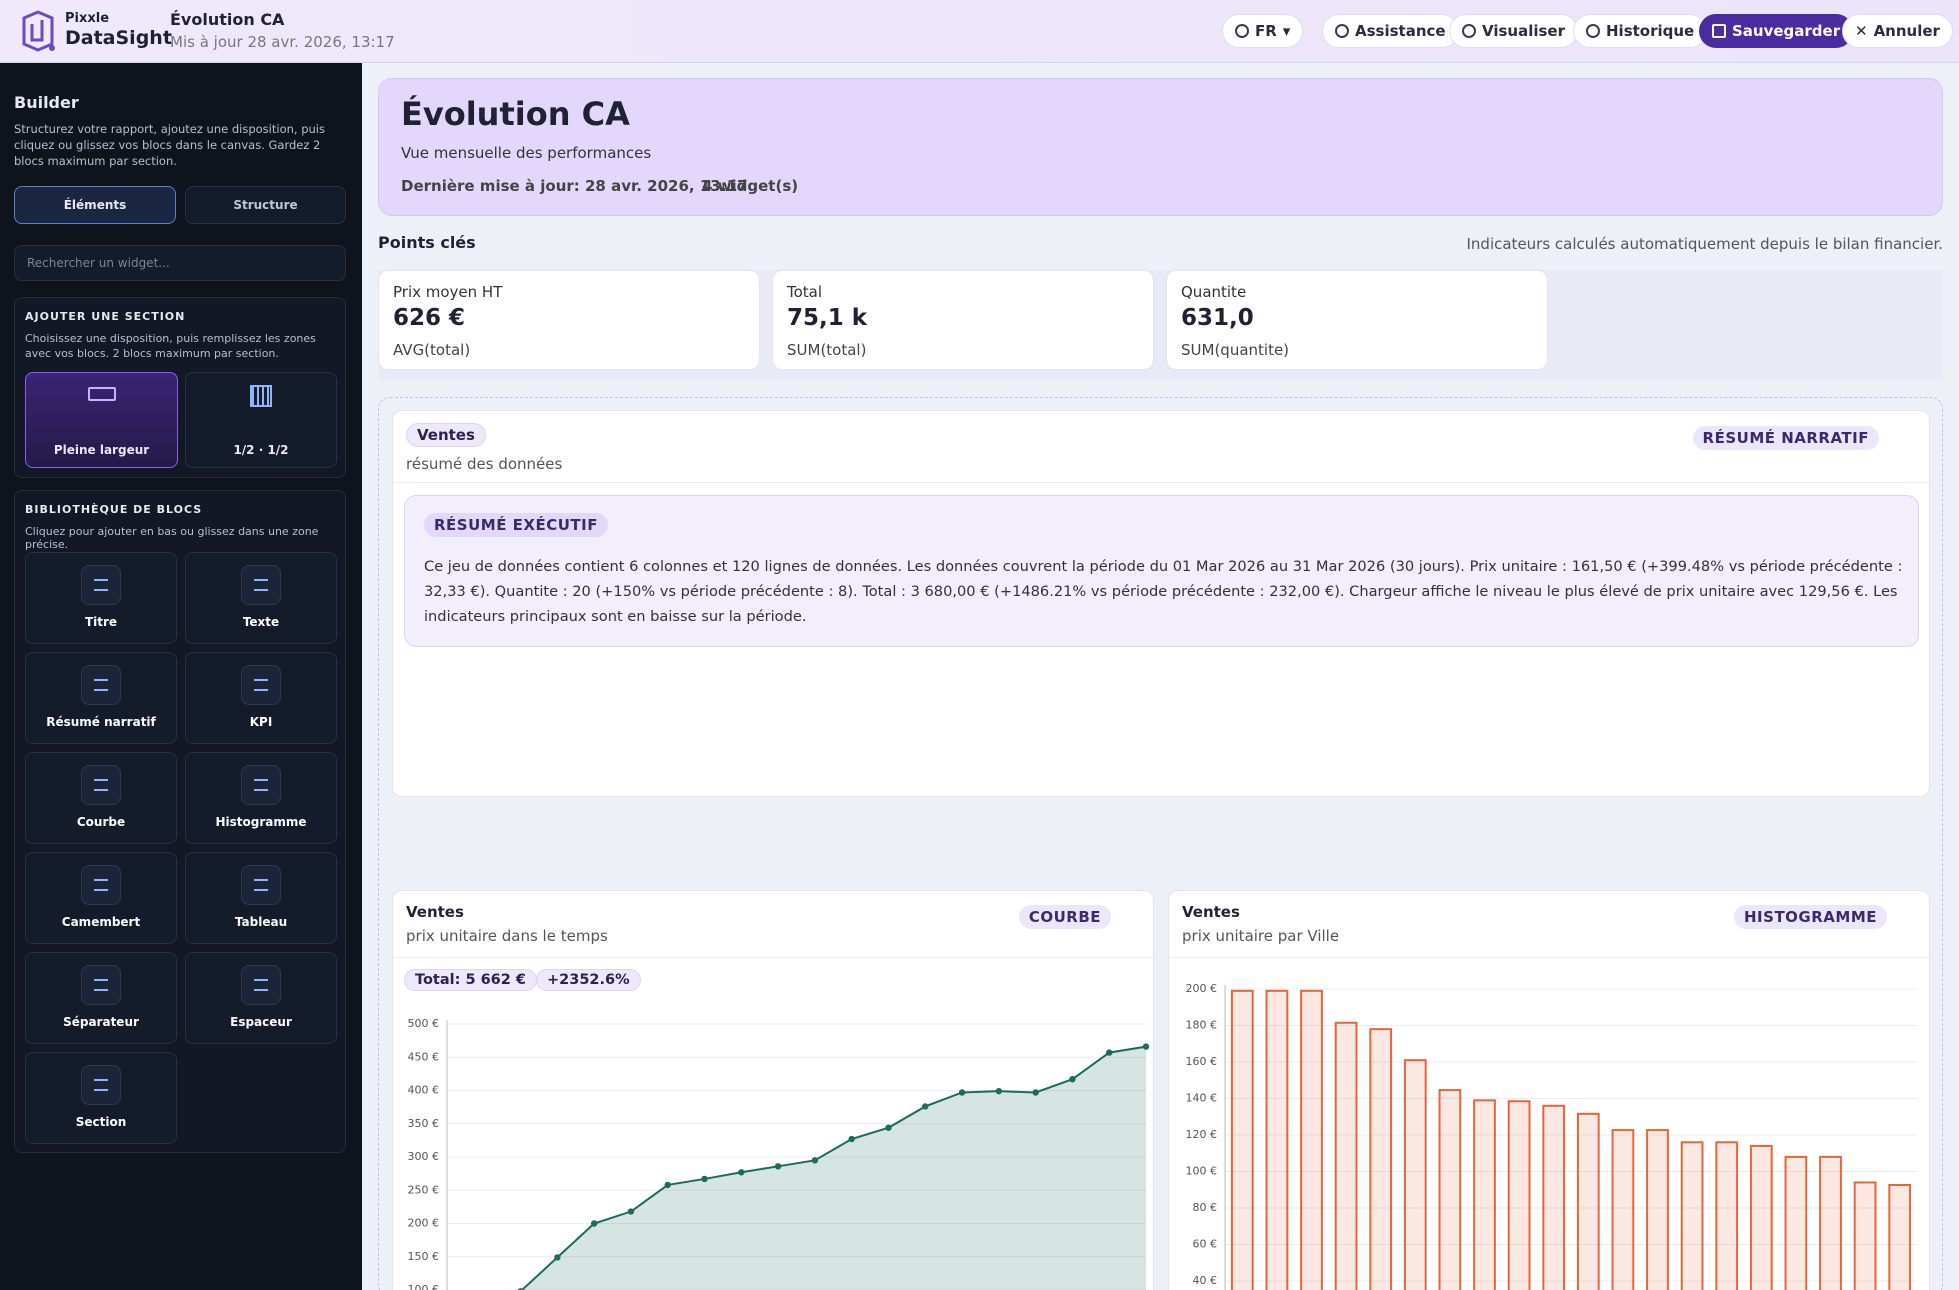 The width and height of the screenshot is (1959, 1290). Describe the element at coordinates (1390, 31) in the screenshot. I see `assistance-button: Assistance` at that location.